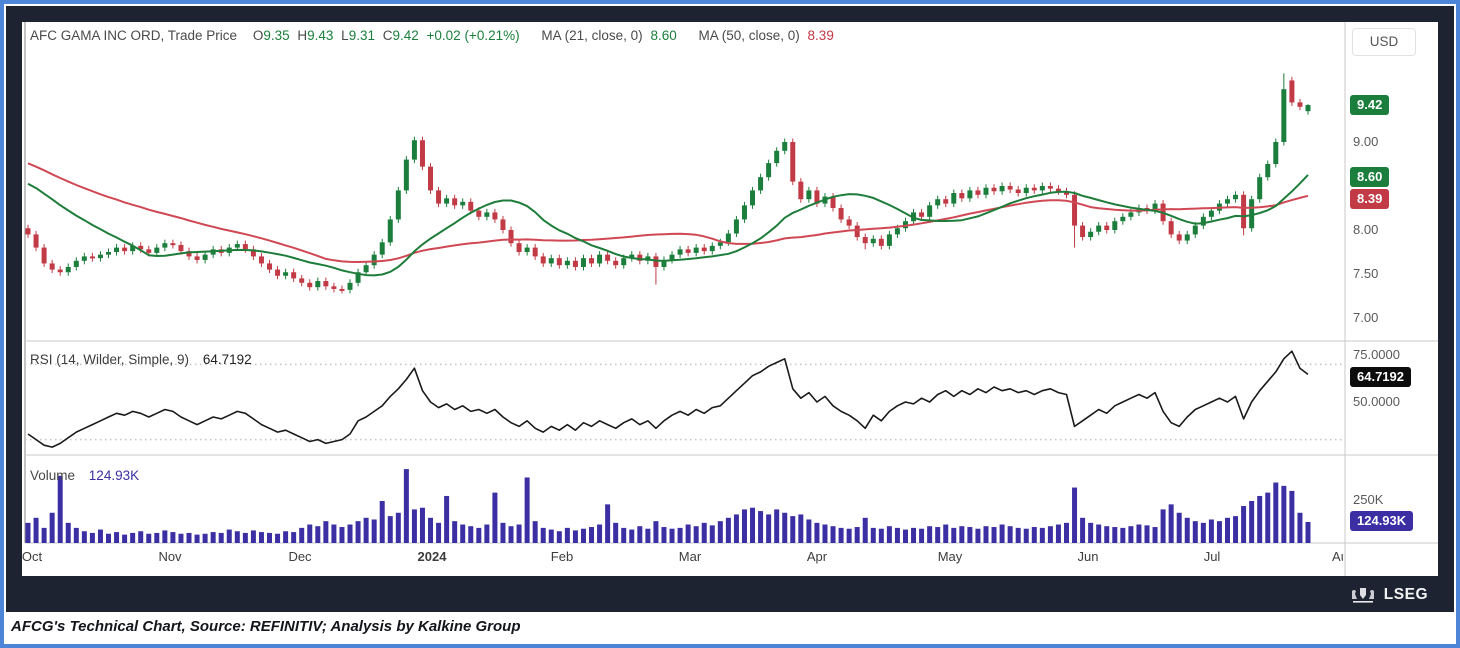  What do you see at coordinates (1382, 521) in the screenshot?
I see `volume-badge: 124.93K` at bounding box center [1382, 521].